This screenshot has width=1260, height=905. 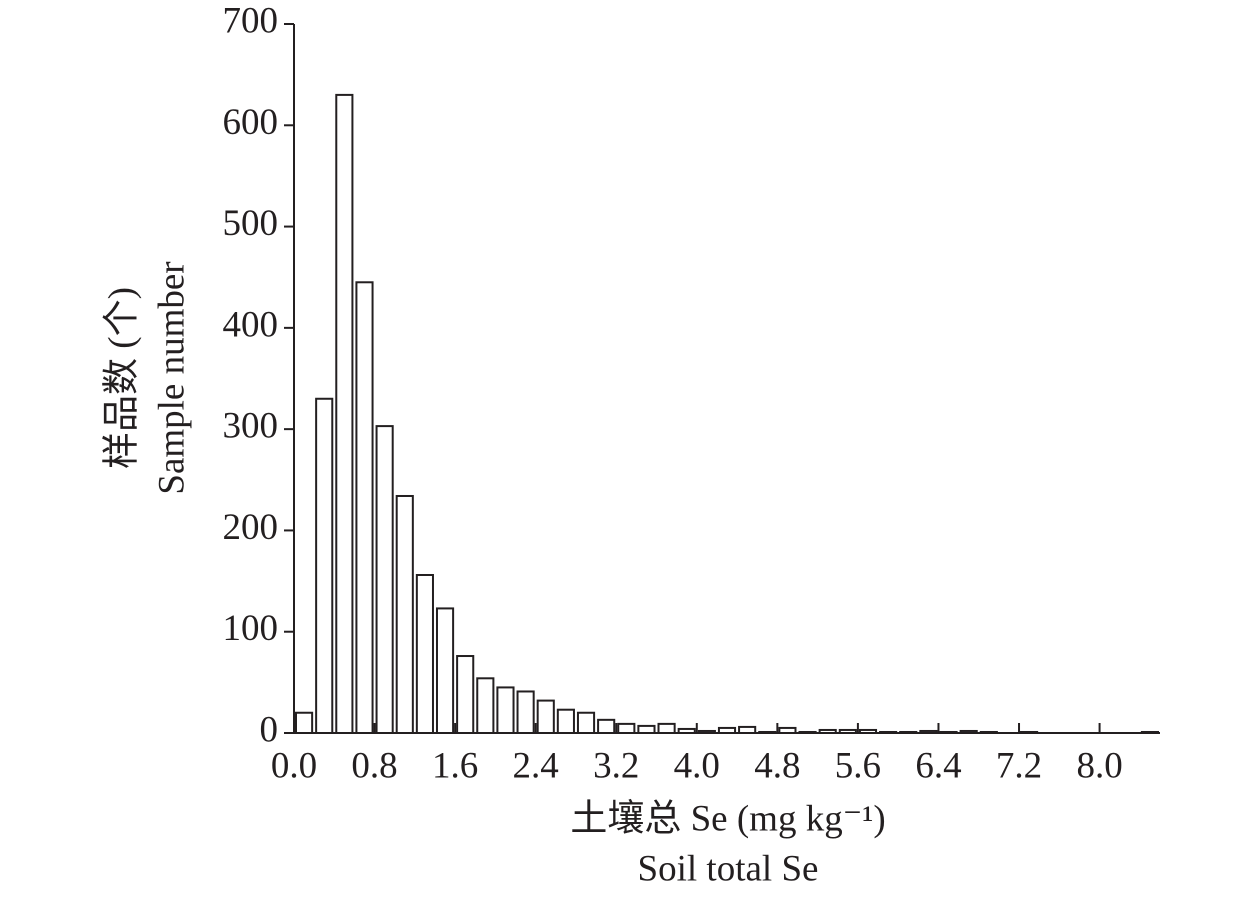 What do you see at coordinates (727, 818) in the screenshot?
I see `x-axis-label: 土壤总 Se (mg kg⁻¹)` at bounding box center [727, 818].